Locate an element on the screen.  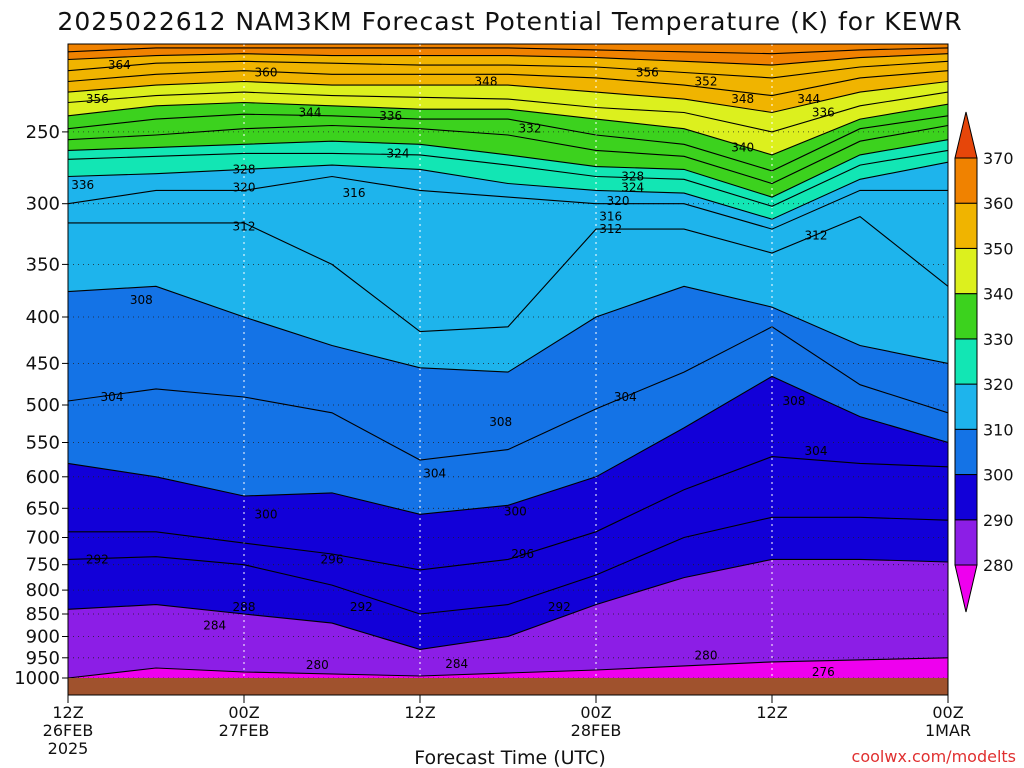
y-tick-label: 850 is located at coordinates (43, 614).